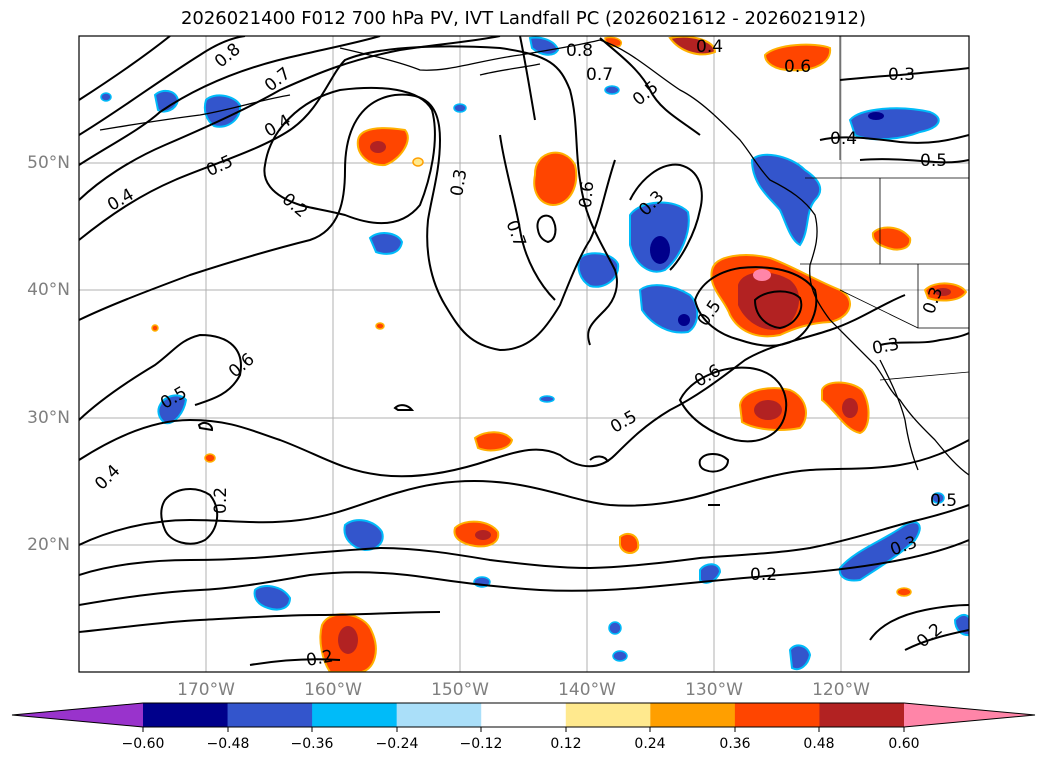 This screenshot has height=765, width=1047. Describe the element at coordinates (879, 309) in the screenshot. I see `border-state` at that location.